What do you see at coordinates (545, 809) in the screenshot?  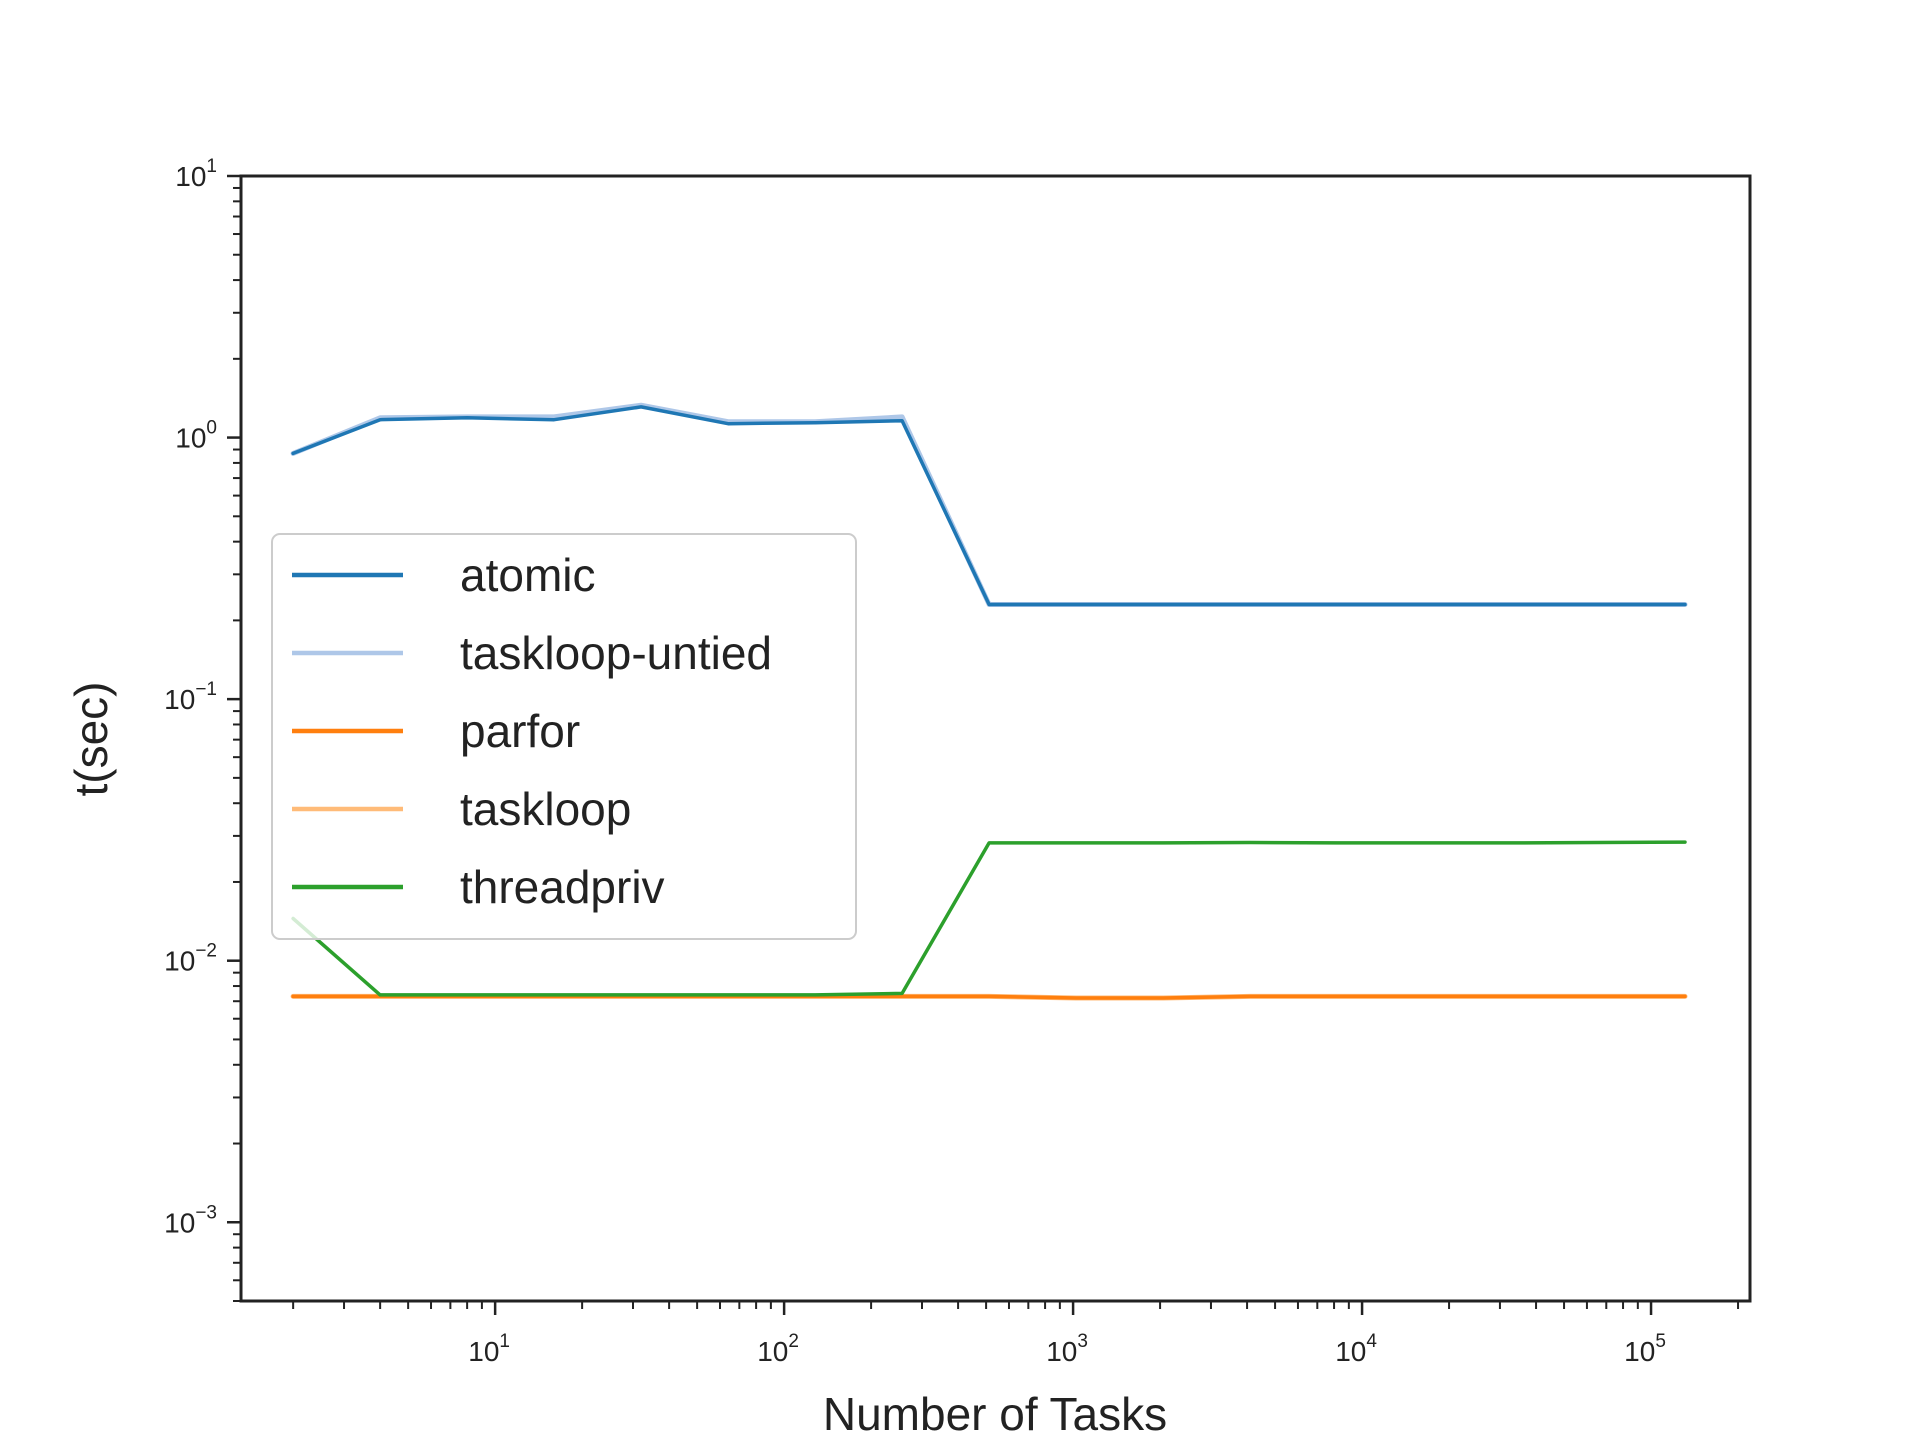 I see `legend-label-taskloop: taskloop` at bounding box center [545, 809].